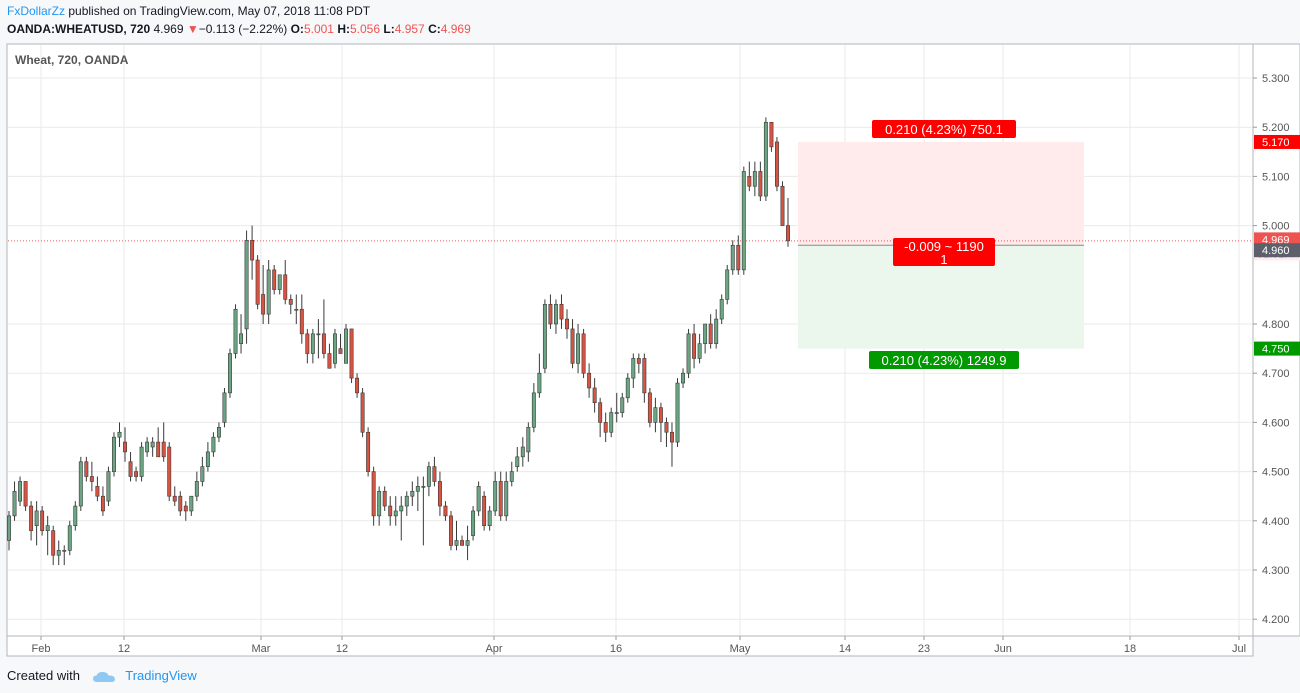 This screenshot has width=1300, height=693. What do you see at coordinates (434, 29) in the screenshot?
I see `close-label: C:` at bounding box center [434, 29].